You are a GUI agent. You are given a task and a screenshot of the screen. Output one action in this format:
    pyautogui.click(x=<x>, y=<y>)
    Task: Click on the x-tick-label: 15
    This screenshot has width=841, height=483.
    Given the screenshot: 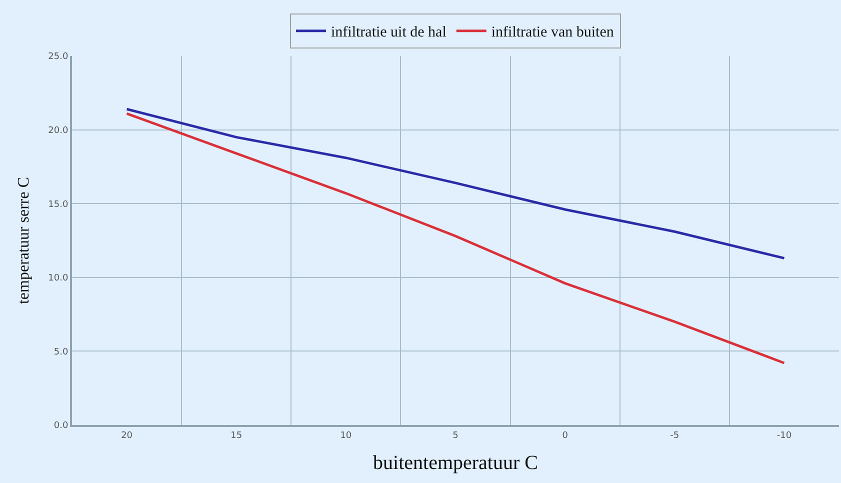 What is the action you would take?
    pyautogui.click(x=236, y=435)
    